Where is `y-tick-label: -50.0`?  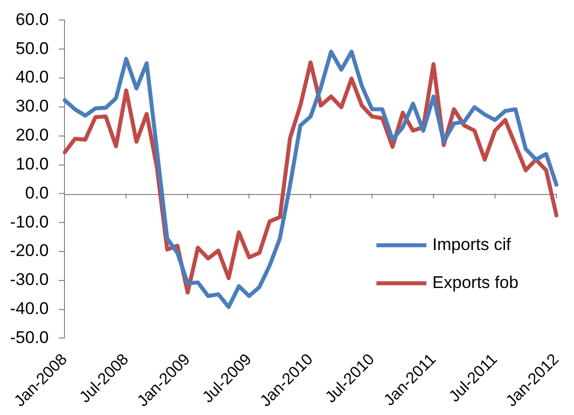 y-tick-label: -50.0 is located at coordinates (29, 337).